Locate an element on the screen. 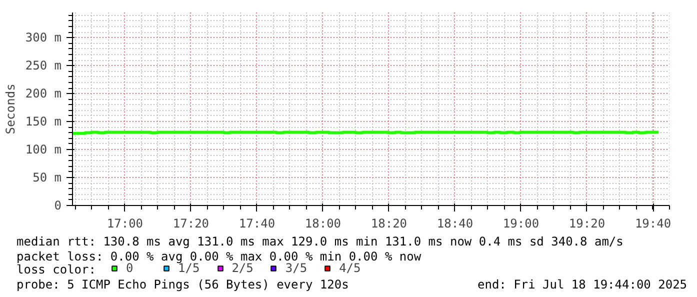 This screenshot has width=697, height=297. y-tick-label: 50 m is located at coordinates (47, 177).